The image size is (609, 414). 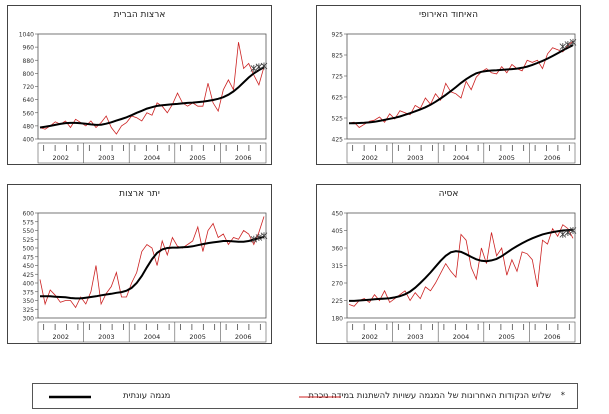 I want to click on y-tick-label: 800, so click(x=29, y=74).